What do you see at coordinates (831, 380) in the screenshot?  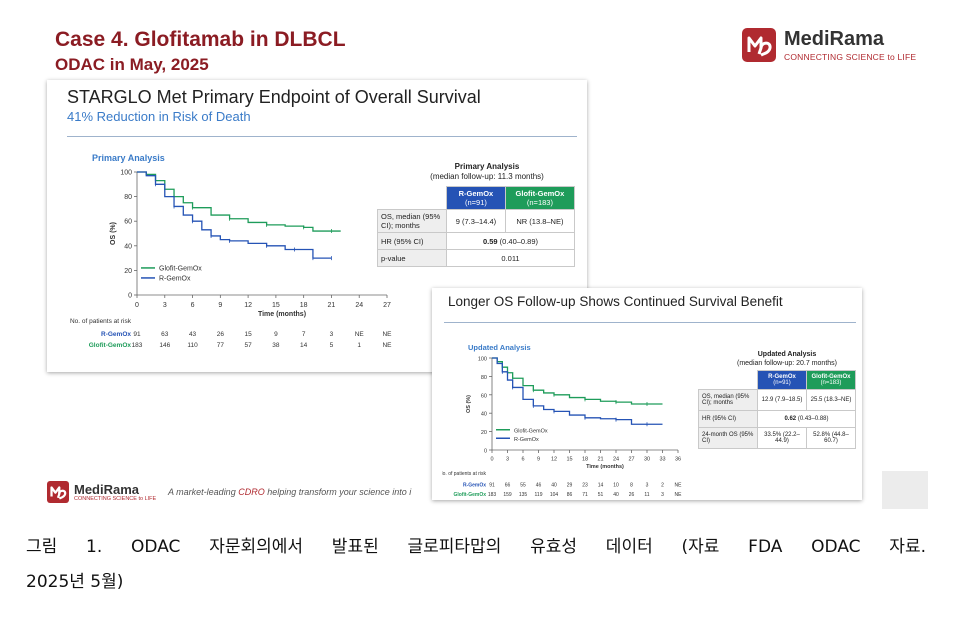 I see `col-glofit: Glofit-GemOx (n=183)` at bounding box center [831, 380].